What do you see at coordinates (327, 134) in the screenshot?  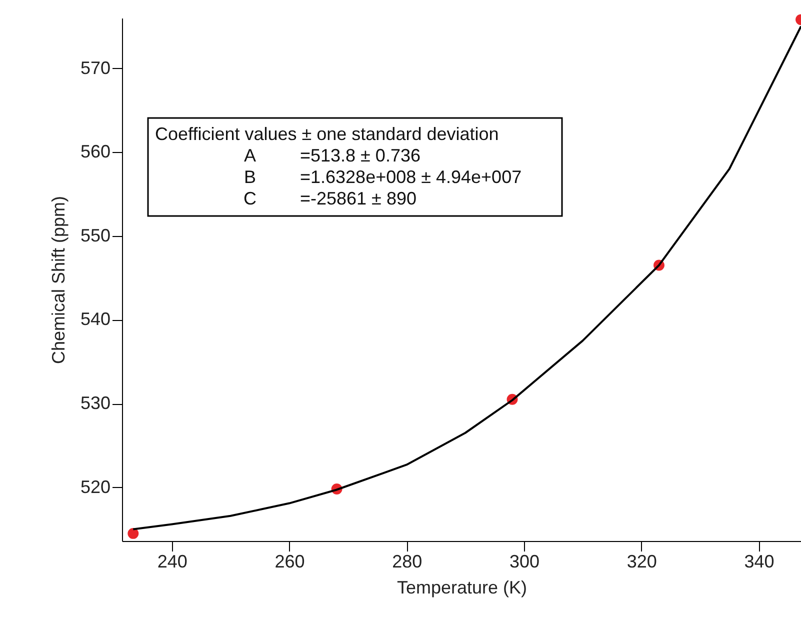 I see `annotation: Coefficient values ± one standard deviation` at bounding box center [327, 134].